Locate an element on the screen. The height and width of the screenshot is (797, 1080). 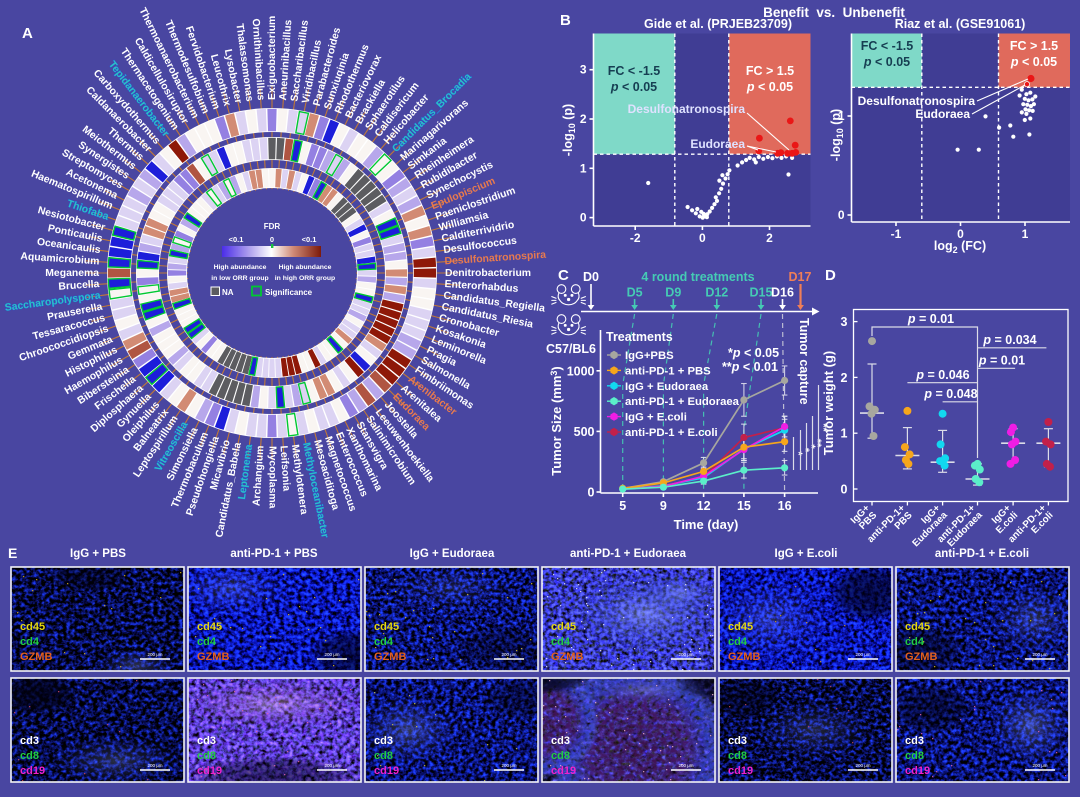
svg-text: Denitrobacterium is located at coordinates (488, 273).